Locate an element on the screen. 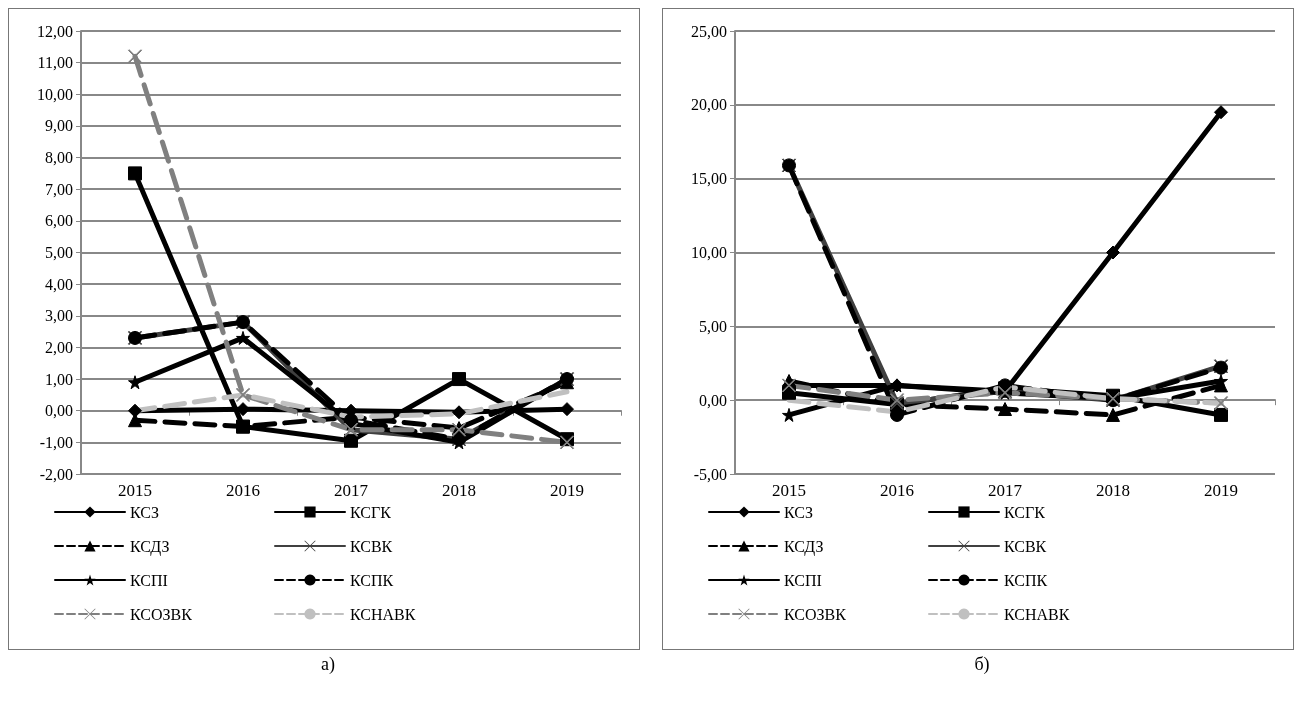  y-tick-label: 12,00 is located at coordinates (55, 31).